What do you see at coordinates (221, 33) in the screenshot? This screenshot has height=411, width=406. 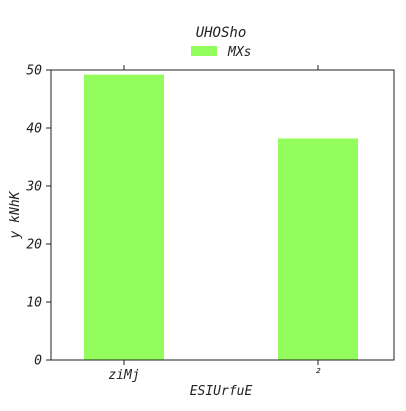 I see `chart-title: UHOSho` at bounding box center [221, 33].